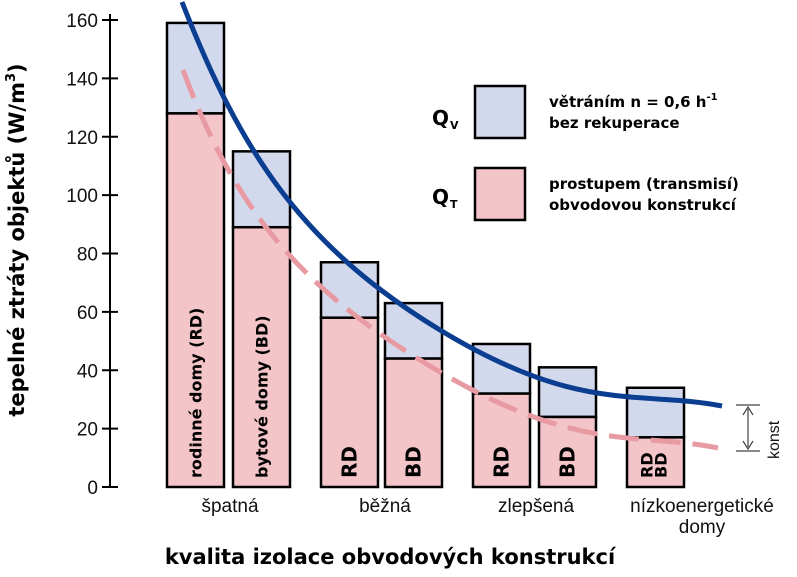 The width and height of the screenshot is (797, 577). I want to click on category-label: nízkoenergetické, so click(702, 506).